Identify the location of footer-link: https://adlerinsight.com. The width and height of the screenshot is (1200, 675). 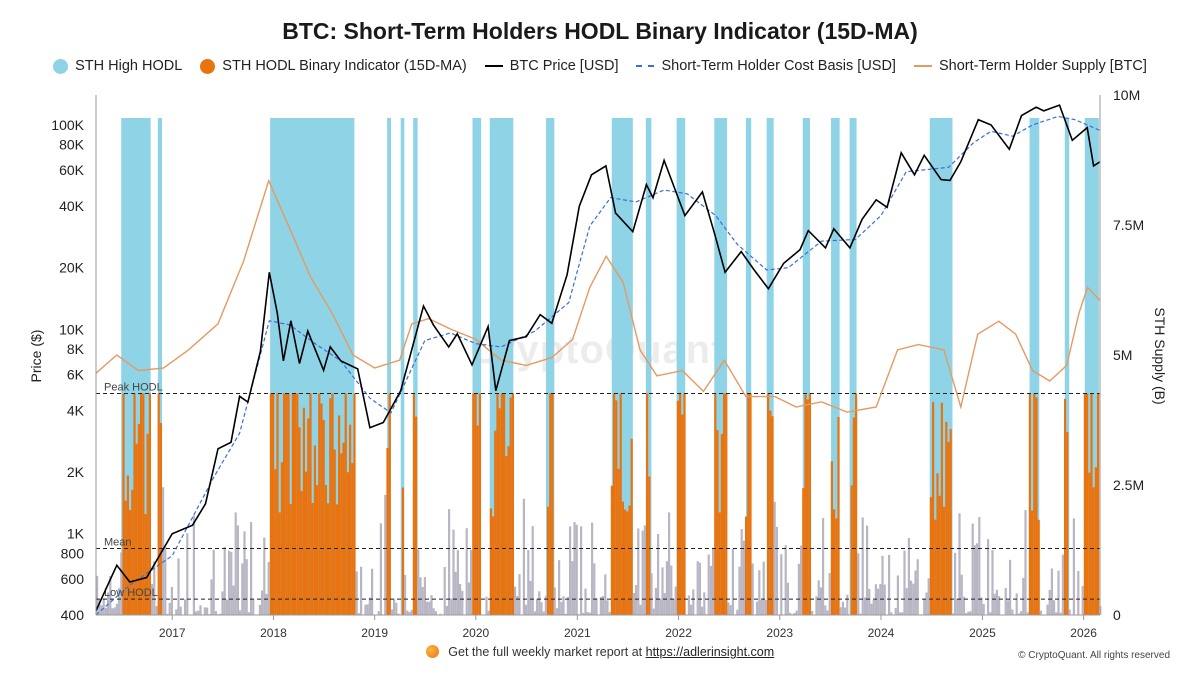
(710, 652).